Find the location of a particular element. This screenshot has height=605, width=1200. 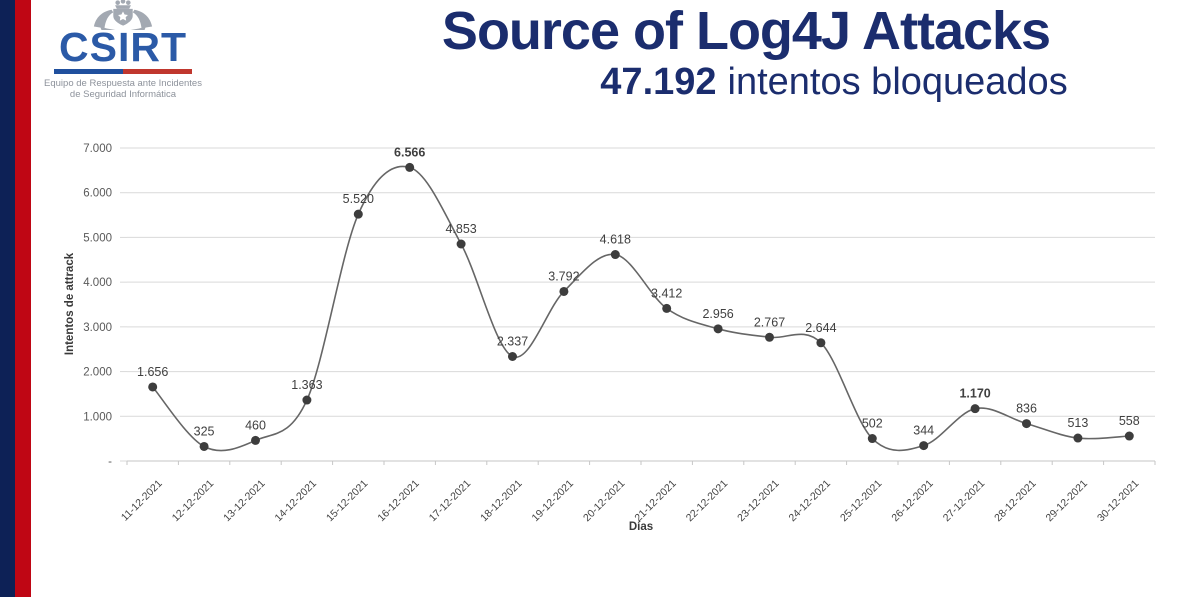

x-tick-label: 28-12-2021 is located at coordinates (1015, 501).